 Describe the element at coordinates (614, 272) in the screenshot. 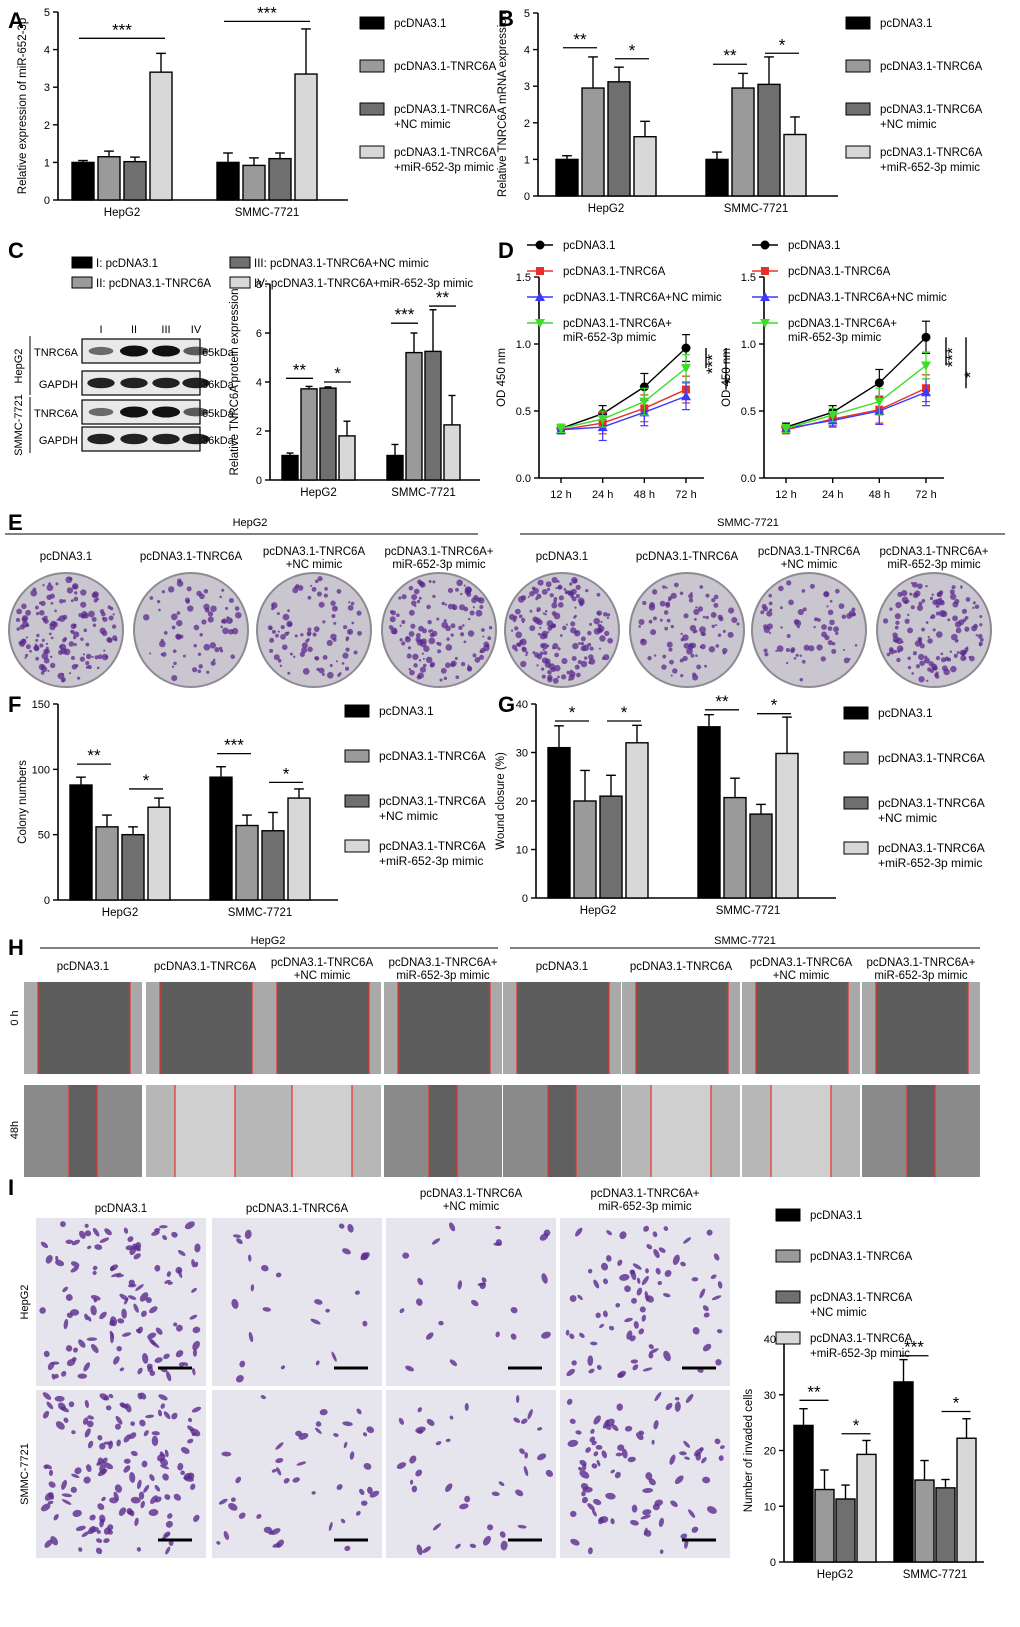

I see `legend-label-line: pcDNA3.1-TNRC6A` at that location.